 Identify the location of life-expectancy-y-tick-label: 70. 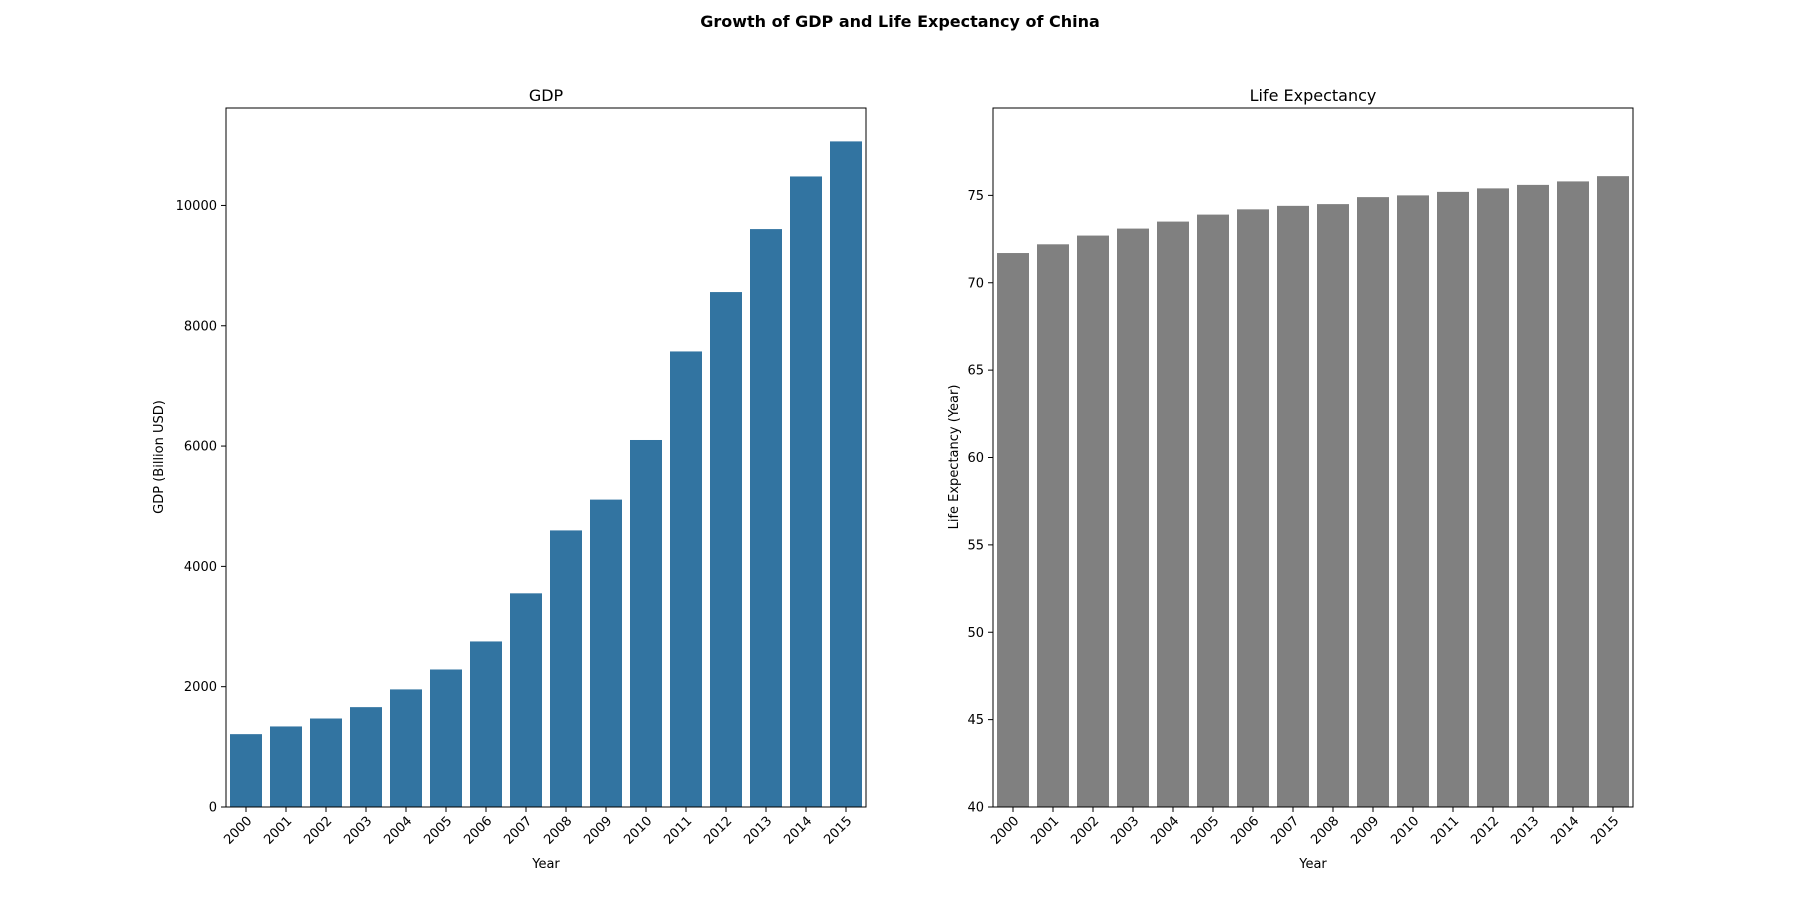
(975, 283).